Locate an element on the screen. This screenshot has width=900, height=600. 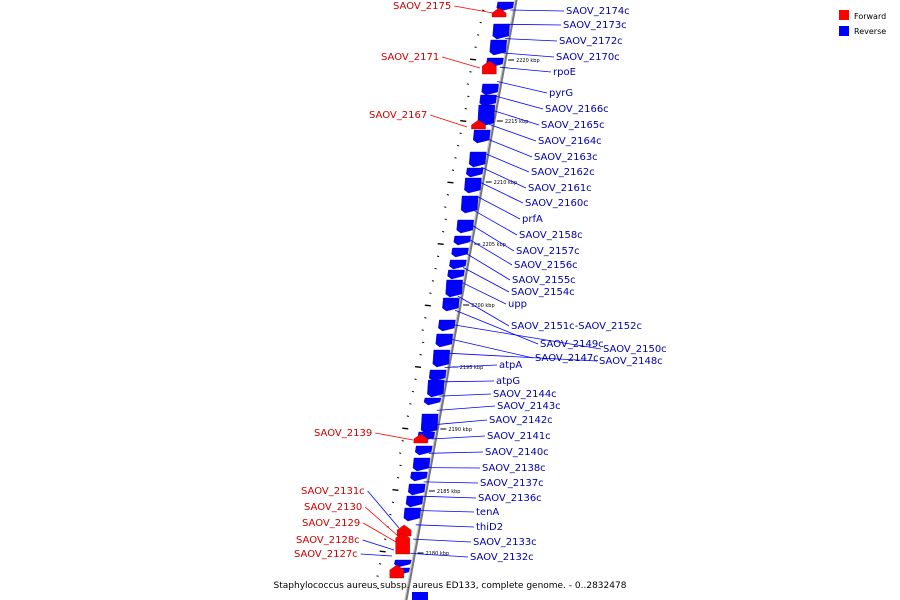
reverse-gene-label: SAOV_2163c is located at coordinates (566, 157).